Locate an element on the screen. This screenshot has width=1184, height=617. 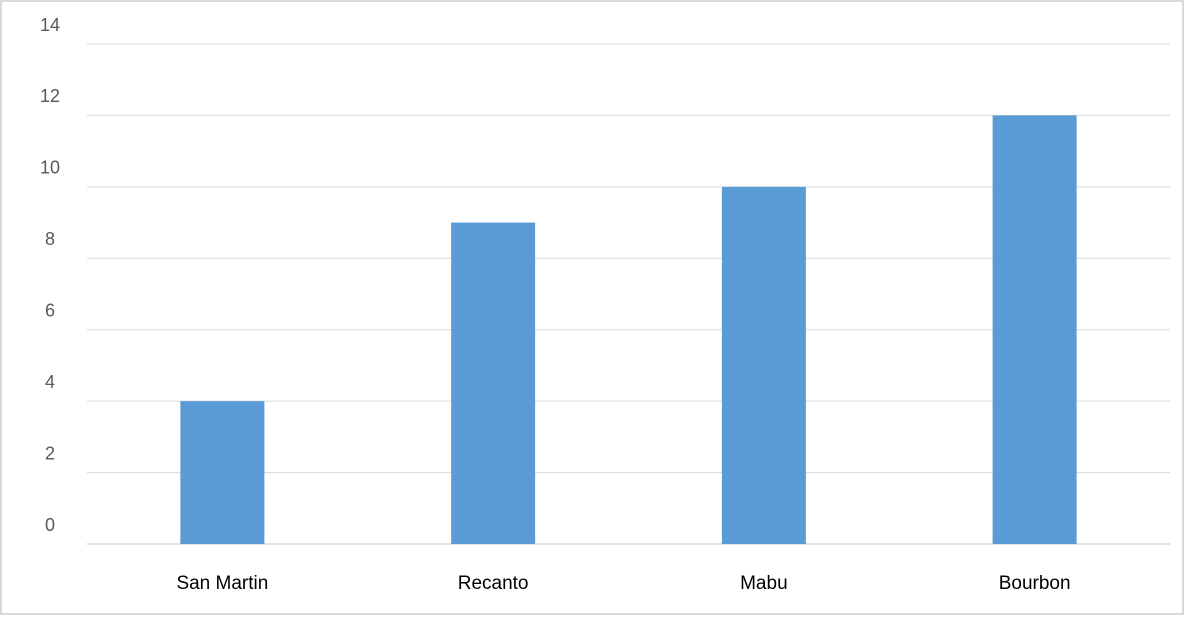
y-axis-ticks: 0 2 4 6 8 10 12 14 is located at coordinates (50, 275).